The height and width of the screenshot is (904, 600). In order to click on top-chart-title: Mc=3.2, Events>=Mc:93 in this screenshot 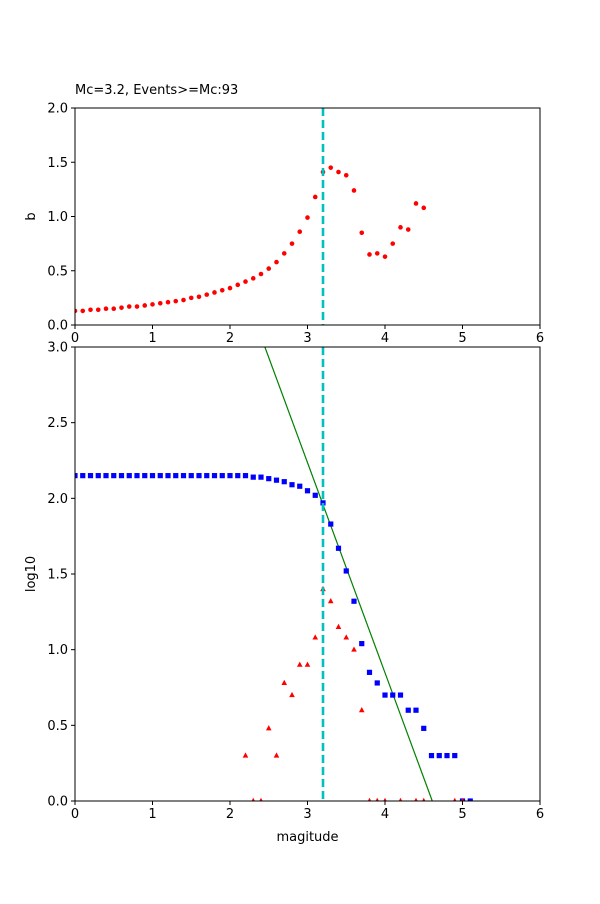, I will do `click(156, 90)`.